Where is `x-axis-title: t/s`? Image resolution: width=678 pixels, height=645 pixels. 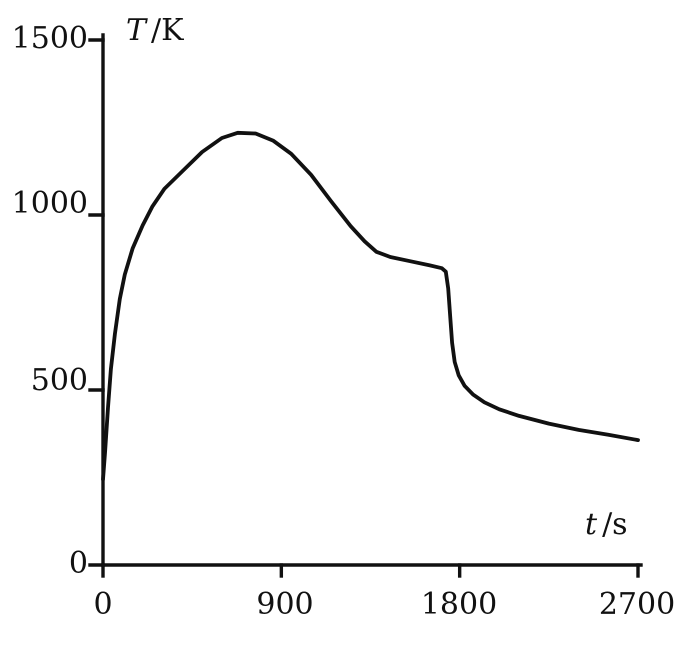
x-axis-title: t/s is located at coordinates (606, 525).